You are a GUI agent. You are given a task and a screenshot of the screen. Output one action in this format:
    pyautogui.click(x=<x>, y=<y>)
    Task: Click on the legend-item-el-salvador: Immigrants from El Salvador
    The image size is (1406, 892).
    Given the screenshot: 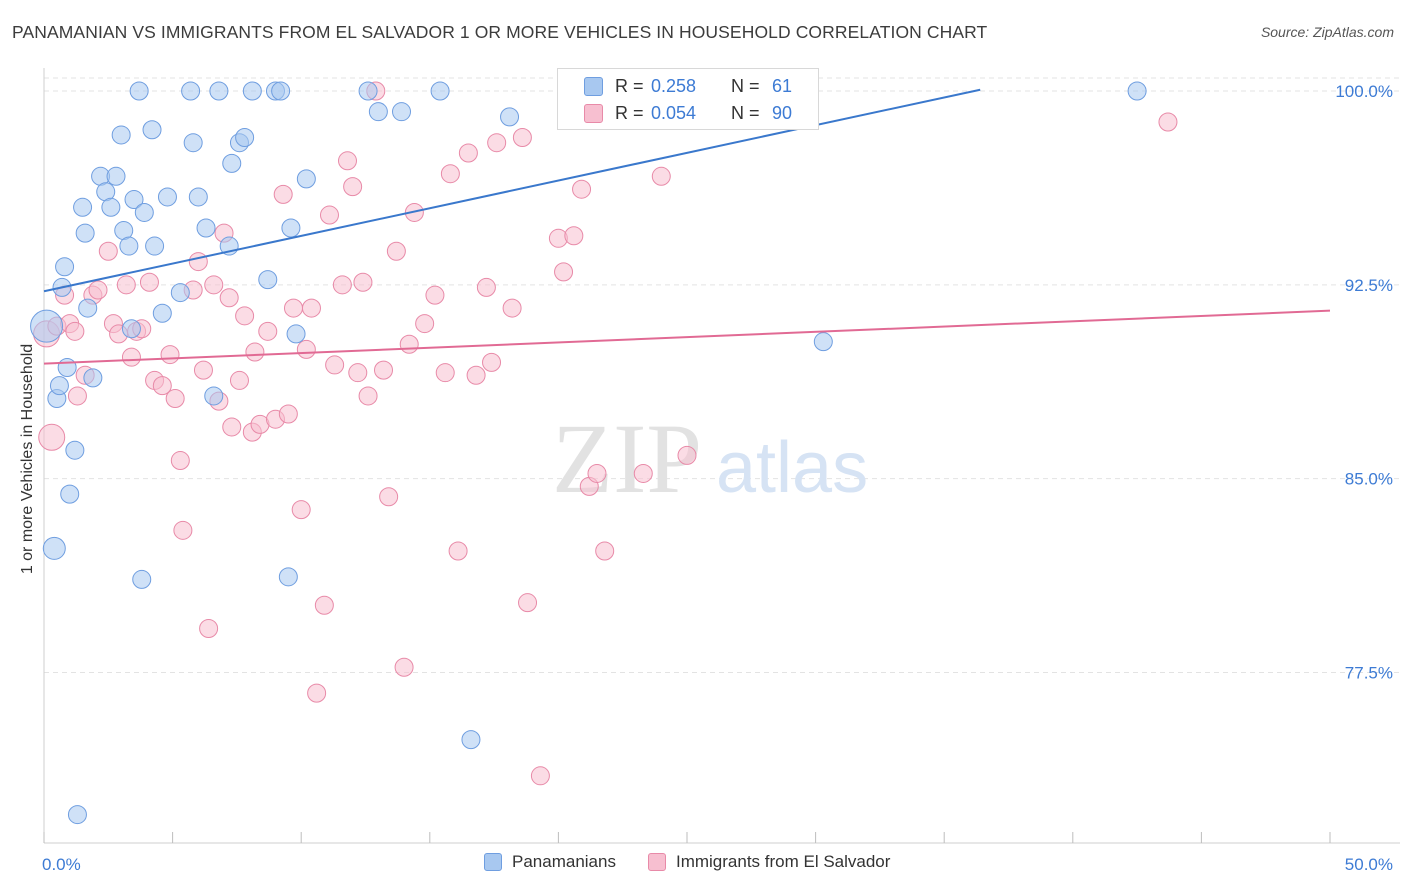 What is the action you would take?
    pyautogui.click(x=769, y=862)
    